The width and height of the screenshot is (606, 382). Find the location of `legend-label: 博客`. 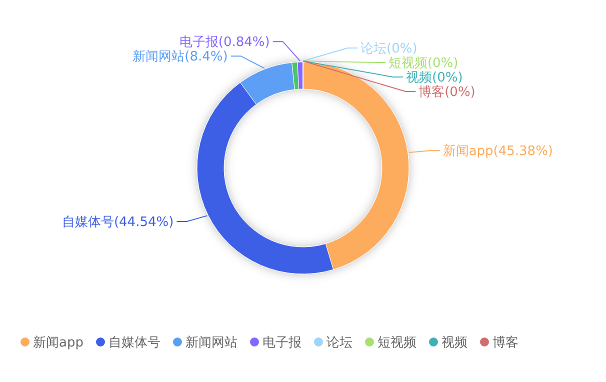

legend-label: 博客 is located at coordinates (505, 342).